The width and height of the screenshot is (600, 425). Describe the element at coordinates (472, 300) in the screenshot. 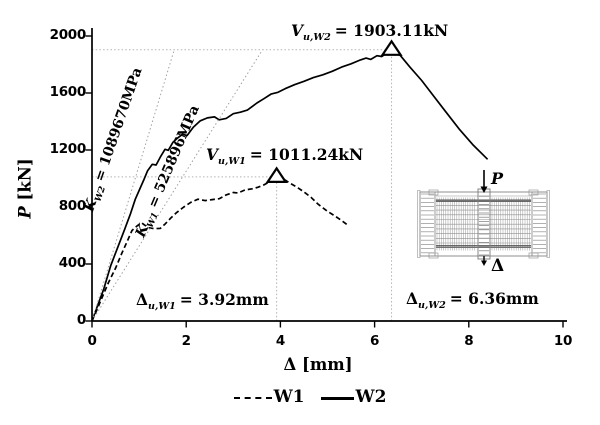

I see `annotation-disp-w2: Δu,W2 = 6.36mm` at that location.